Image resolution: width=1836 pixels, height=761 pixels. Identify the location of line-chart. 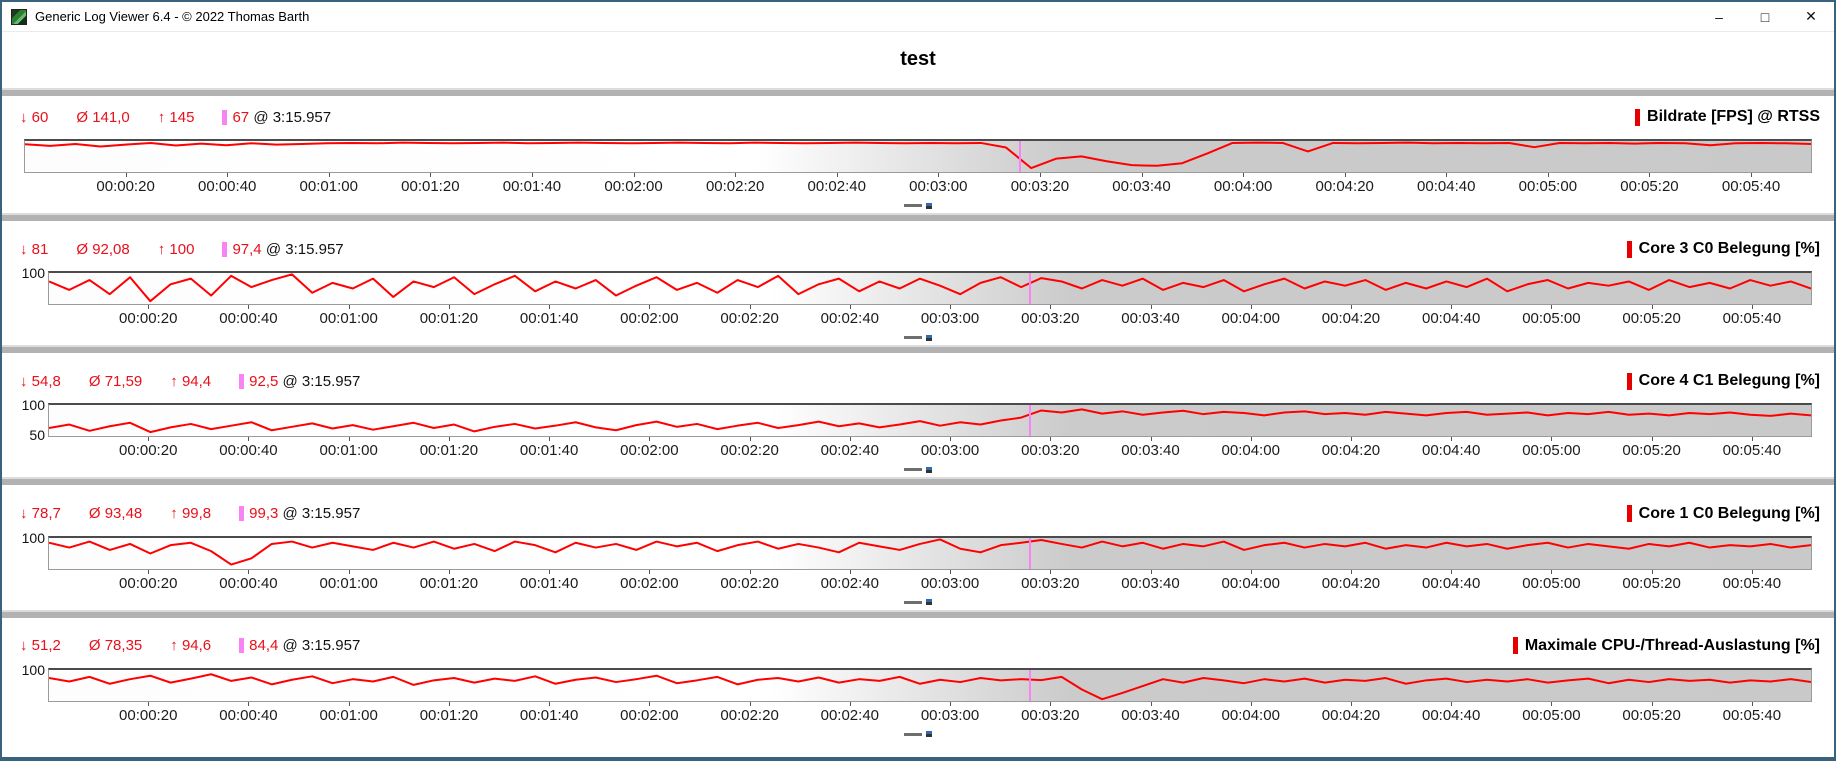
(930, 553).